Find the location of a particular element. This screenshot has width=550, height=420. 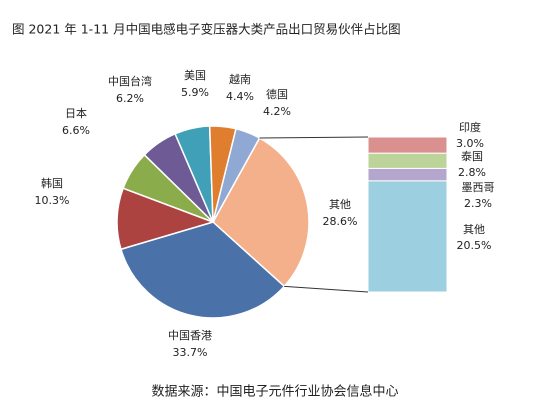

slice-label: 美国 is located at coordinates (195, 75).